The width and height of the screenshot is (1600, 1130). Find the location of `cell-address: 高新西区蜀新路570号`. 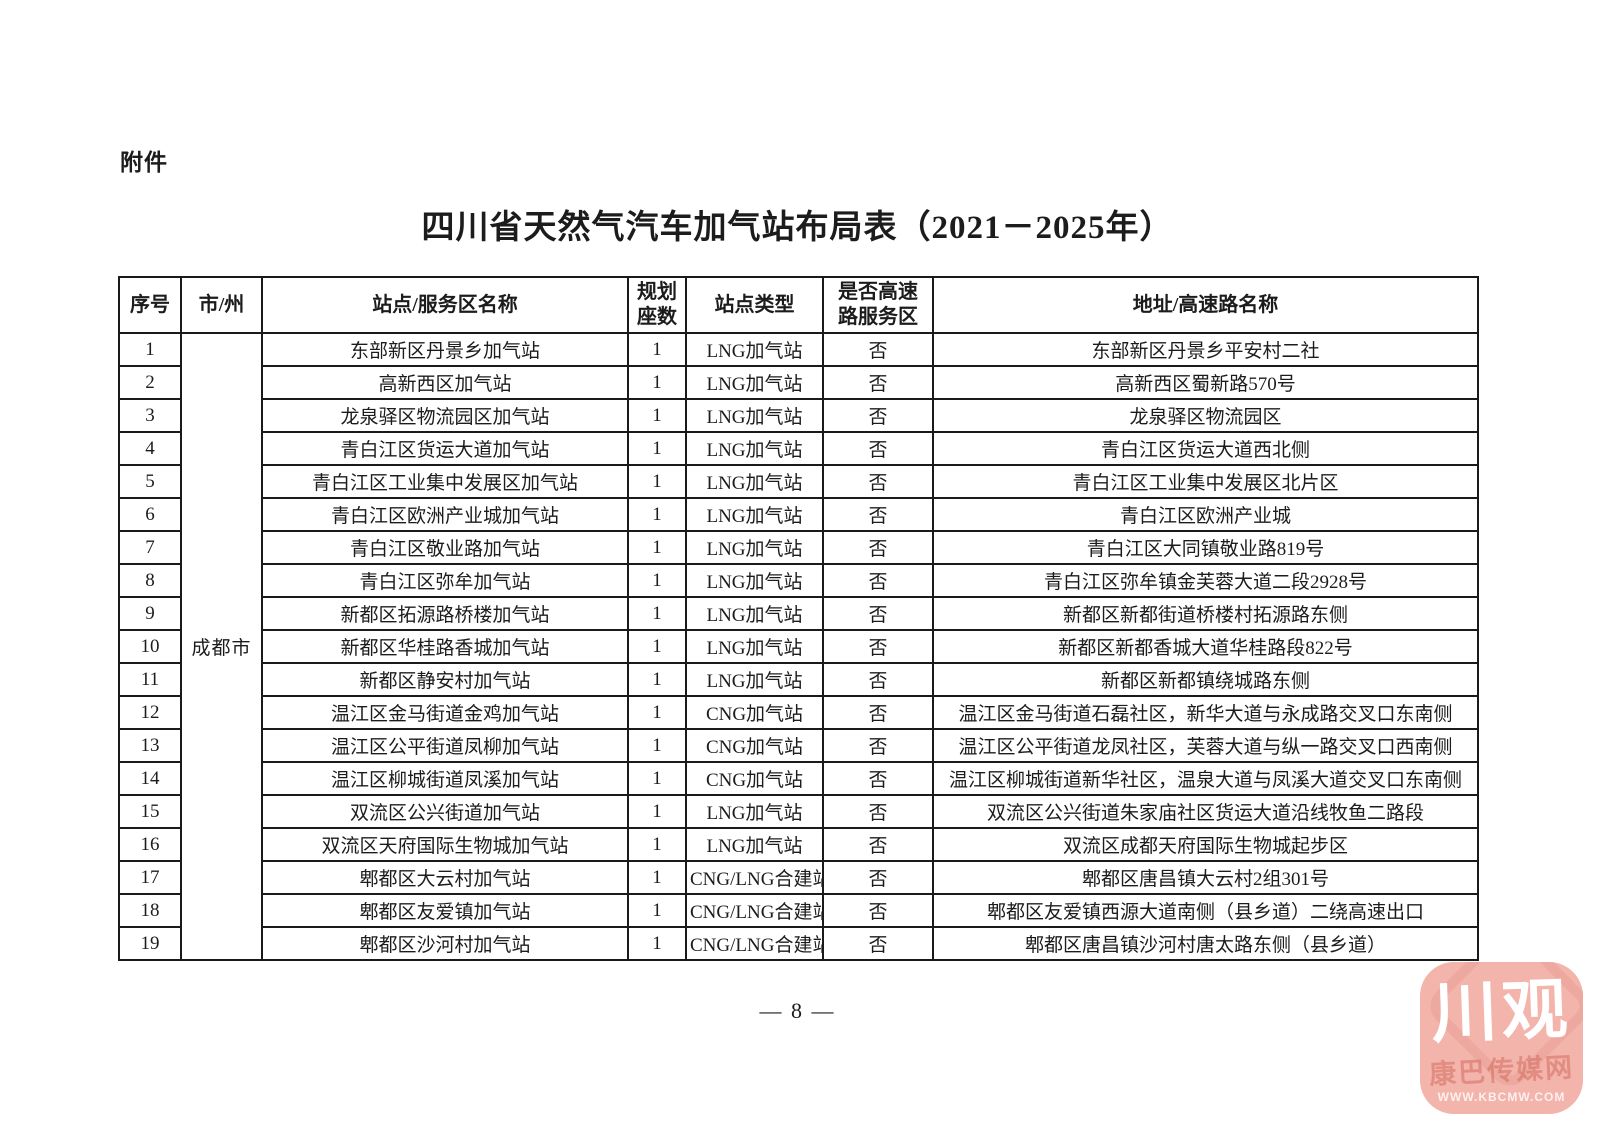

cell-address: 高新西区蜀新路570号 is located at coordinates (1205, 382).